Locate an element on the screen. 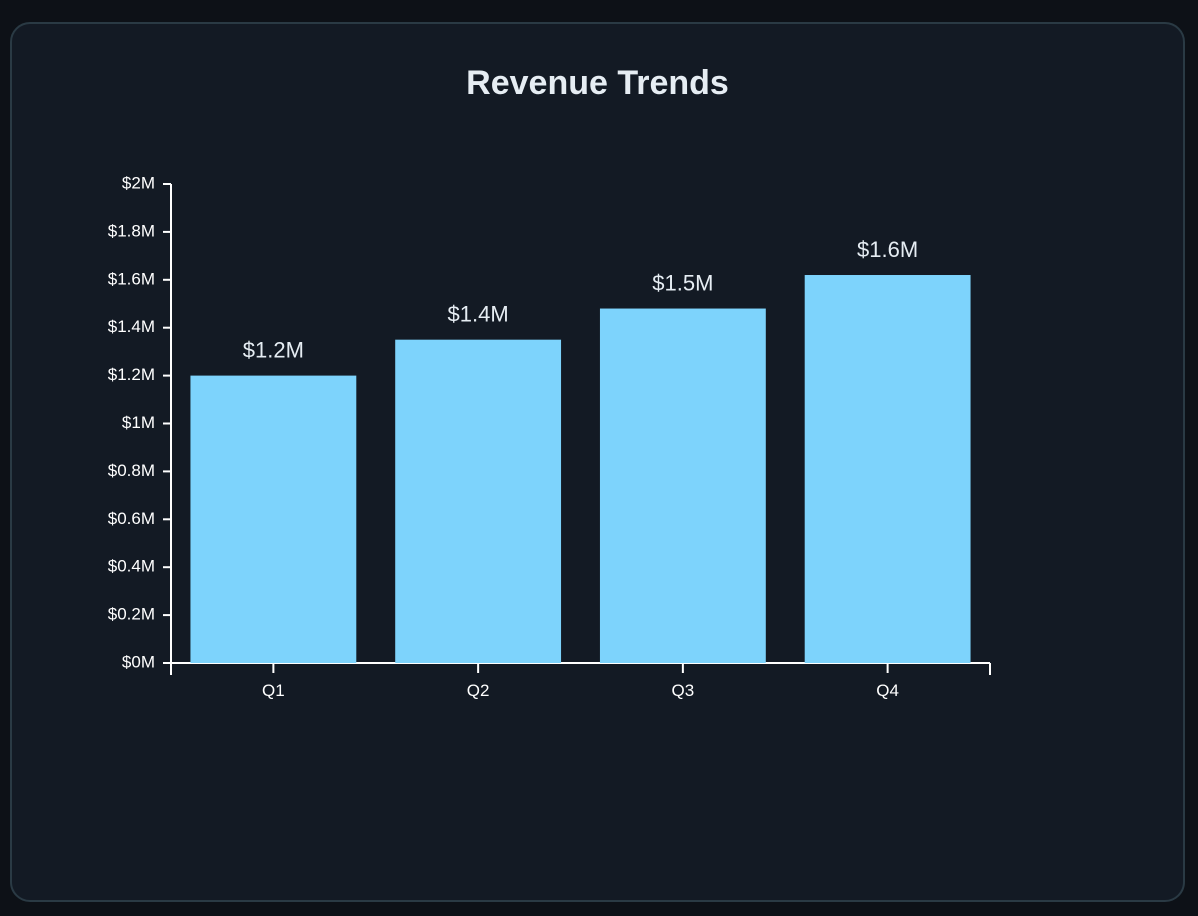 The width and height of the screenshot is (1198, 916). data-label: $1.4M is located at coordinates (478, 314).